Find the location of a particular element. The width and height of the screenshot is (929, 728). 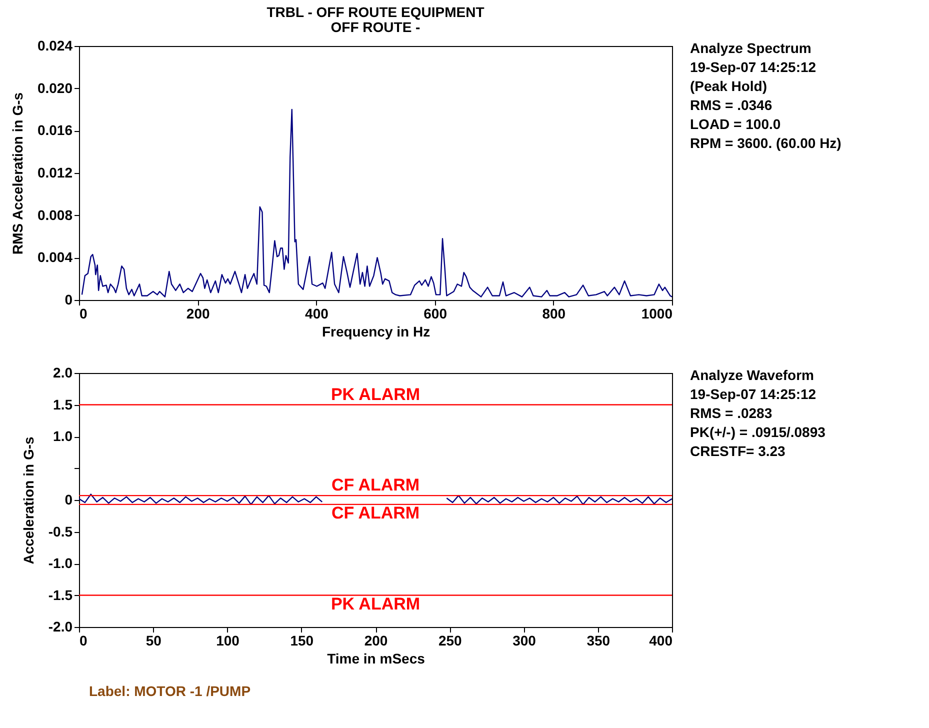

x-tick-label: 150 is located at coordinates (302, 640).